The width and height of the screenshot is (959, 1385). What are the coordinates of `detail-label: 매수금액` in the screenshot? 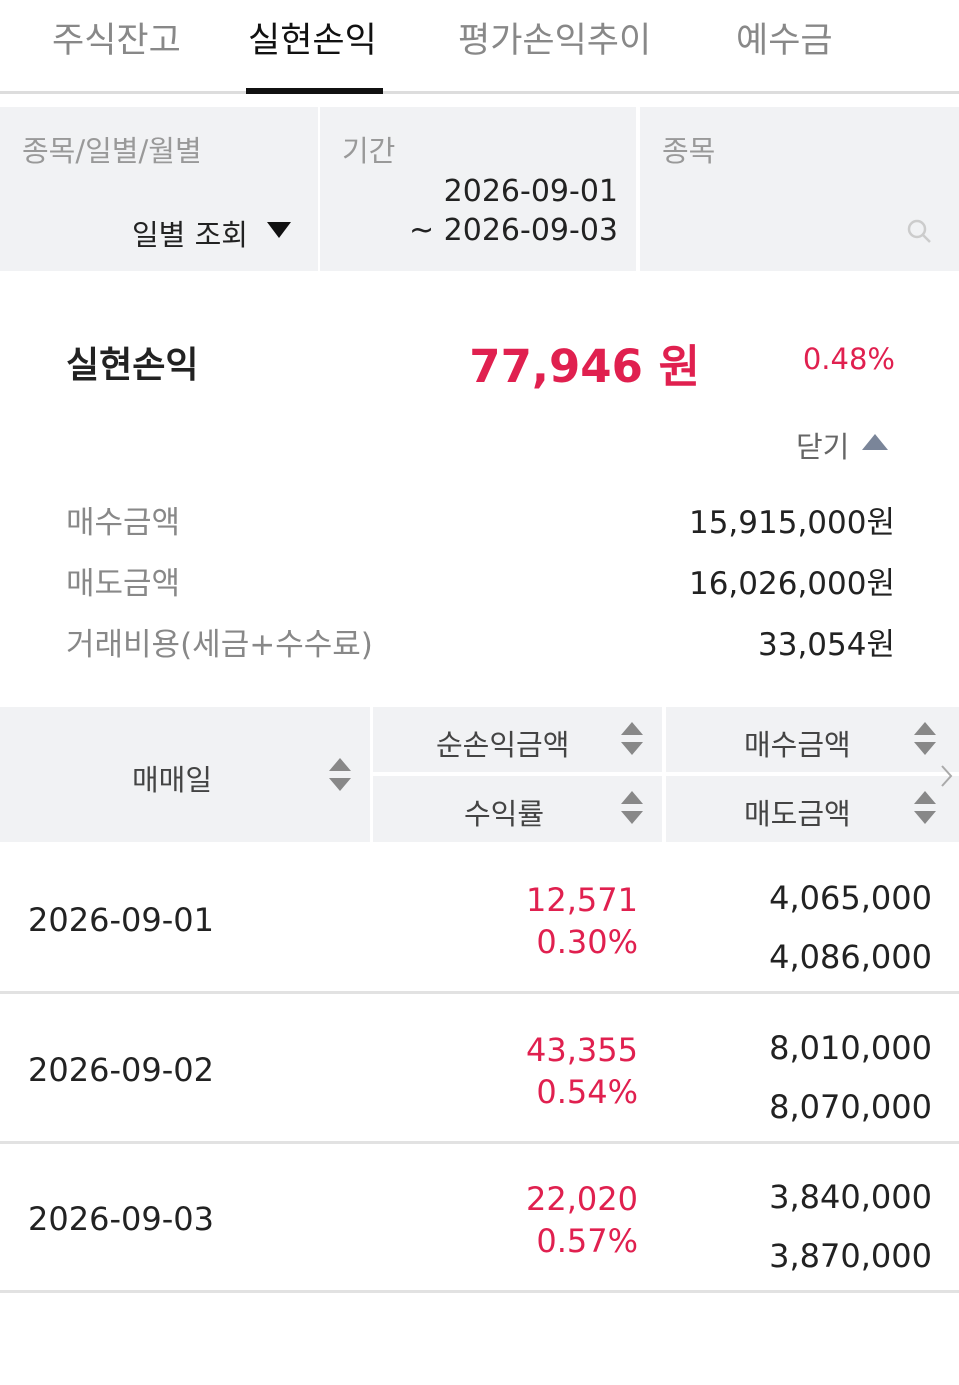 It's located at (123, 523).